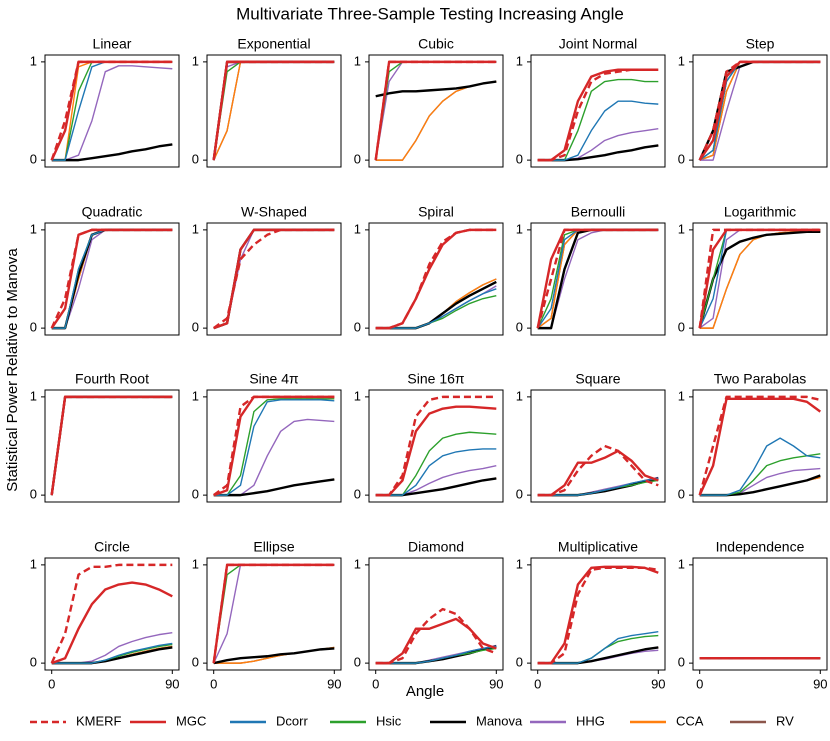 The image size is (830, 741). What do you see at coordinates (112, 44) in the screenshot?
I see `subplot-title: Linear` at bounding box center [112, 44].